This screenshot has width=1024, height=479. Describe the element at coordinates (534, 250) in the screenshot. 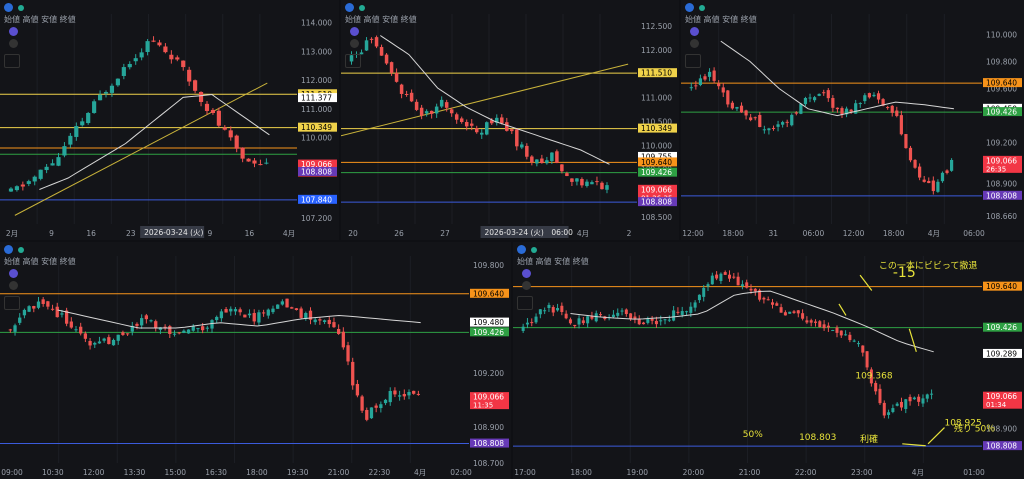

I see `market-open-icon` at that location.